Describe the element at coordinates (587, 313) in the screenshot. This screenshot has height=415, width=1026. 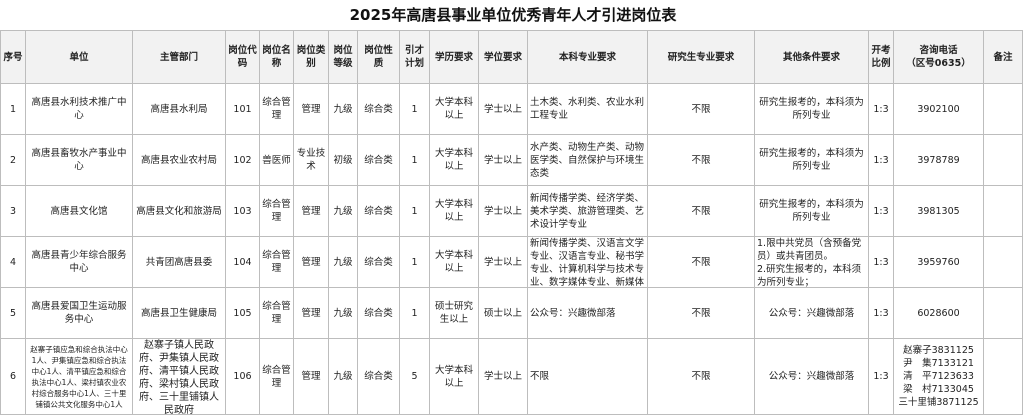
I see `cell-bachelor-major: 公众号：兴趣微部落` at that location.